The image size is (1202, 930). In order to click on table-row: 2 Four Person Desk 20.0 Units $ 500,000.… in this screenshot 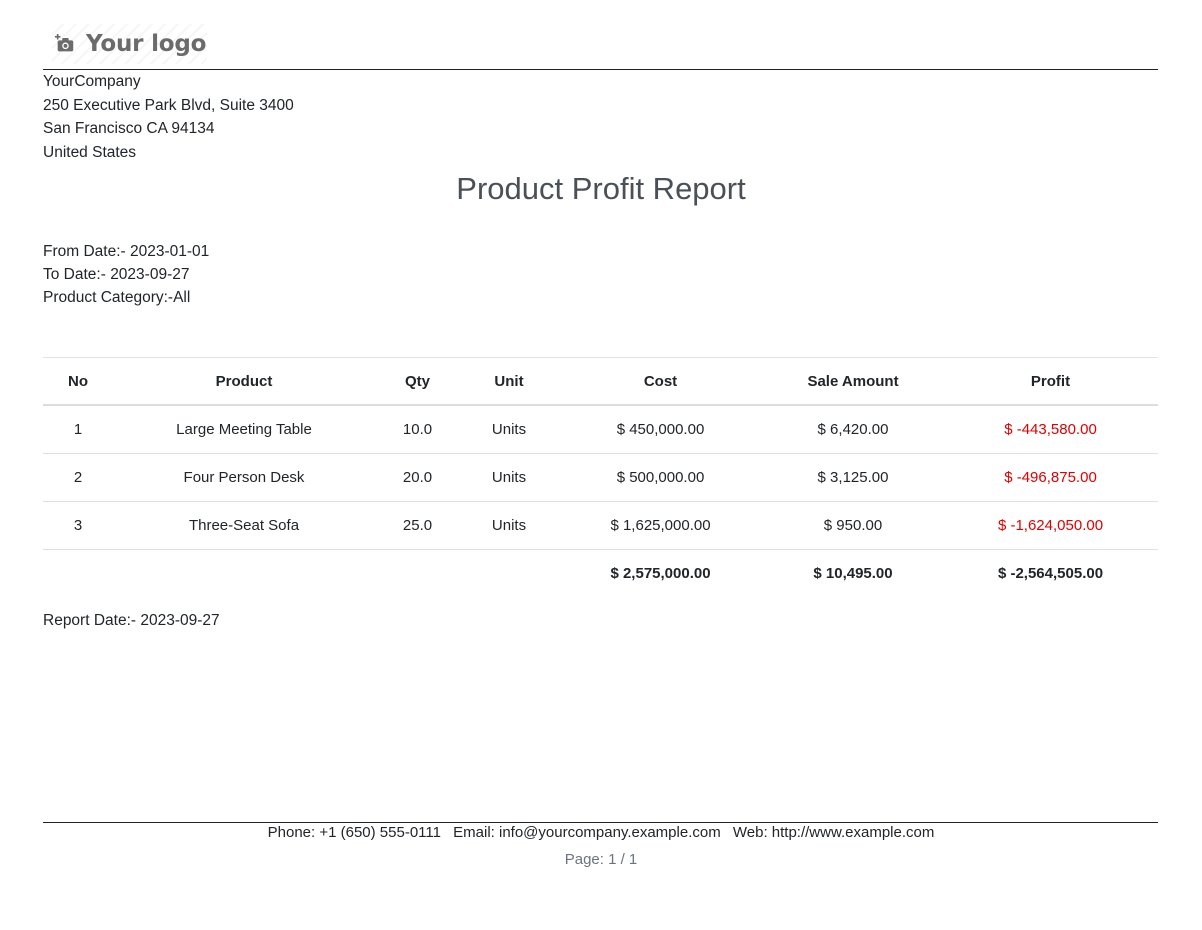, I will do `click(600, 477)`.